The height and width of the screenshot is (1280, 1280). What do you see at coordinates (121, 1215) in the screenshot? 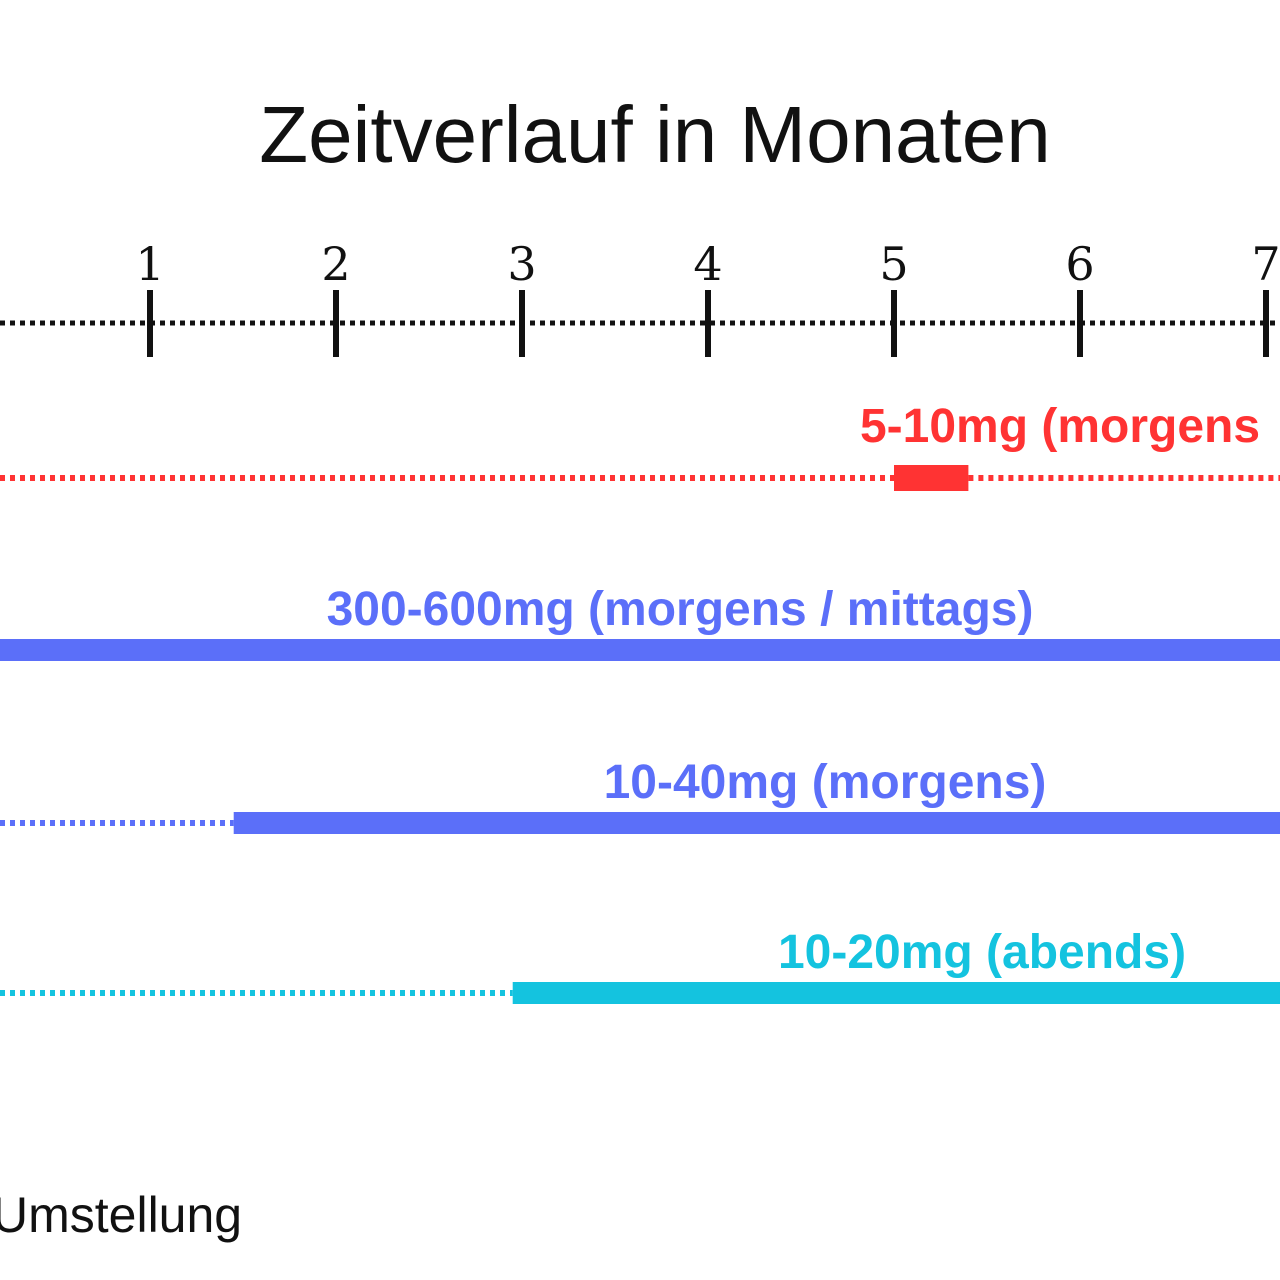
I see `footer-label: Umstellung` at bounding box center [121, 1215].